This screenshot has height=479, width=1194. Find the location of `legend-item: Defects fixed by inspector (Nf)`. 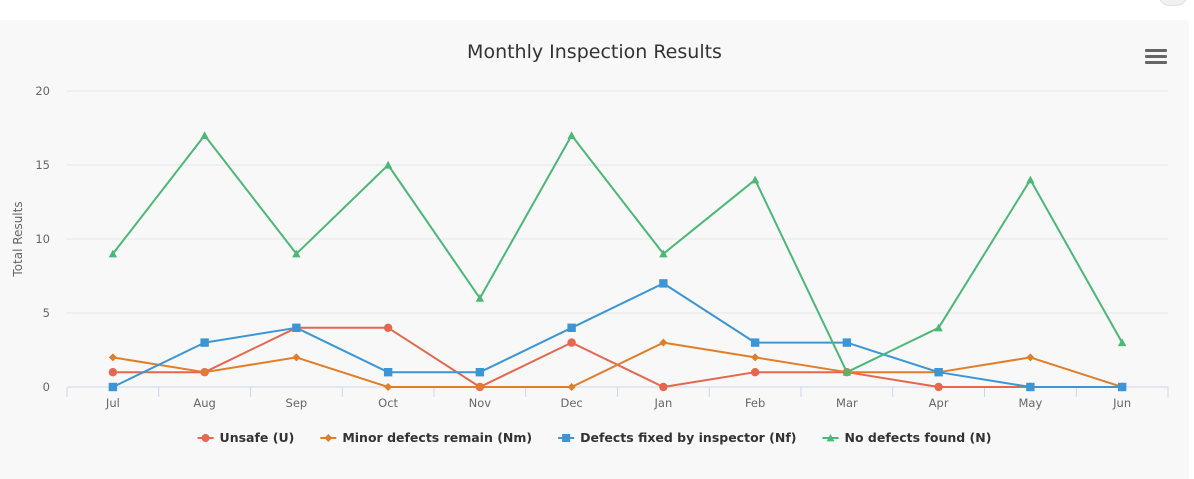

legend-item: Defects fixed by inspector (Nf) is located at coordinates (677, 437).